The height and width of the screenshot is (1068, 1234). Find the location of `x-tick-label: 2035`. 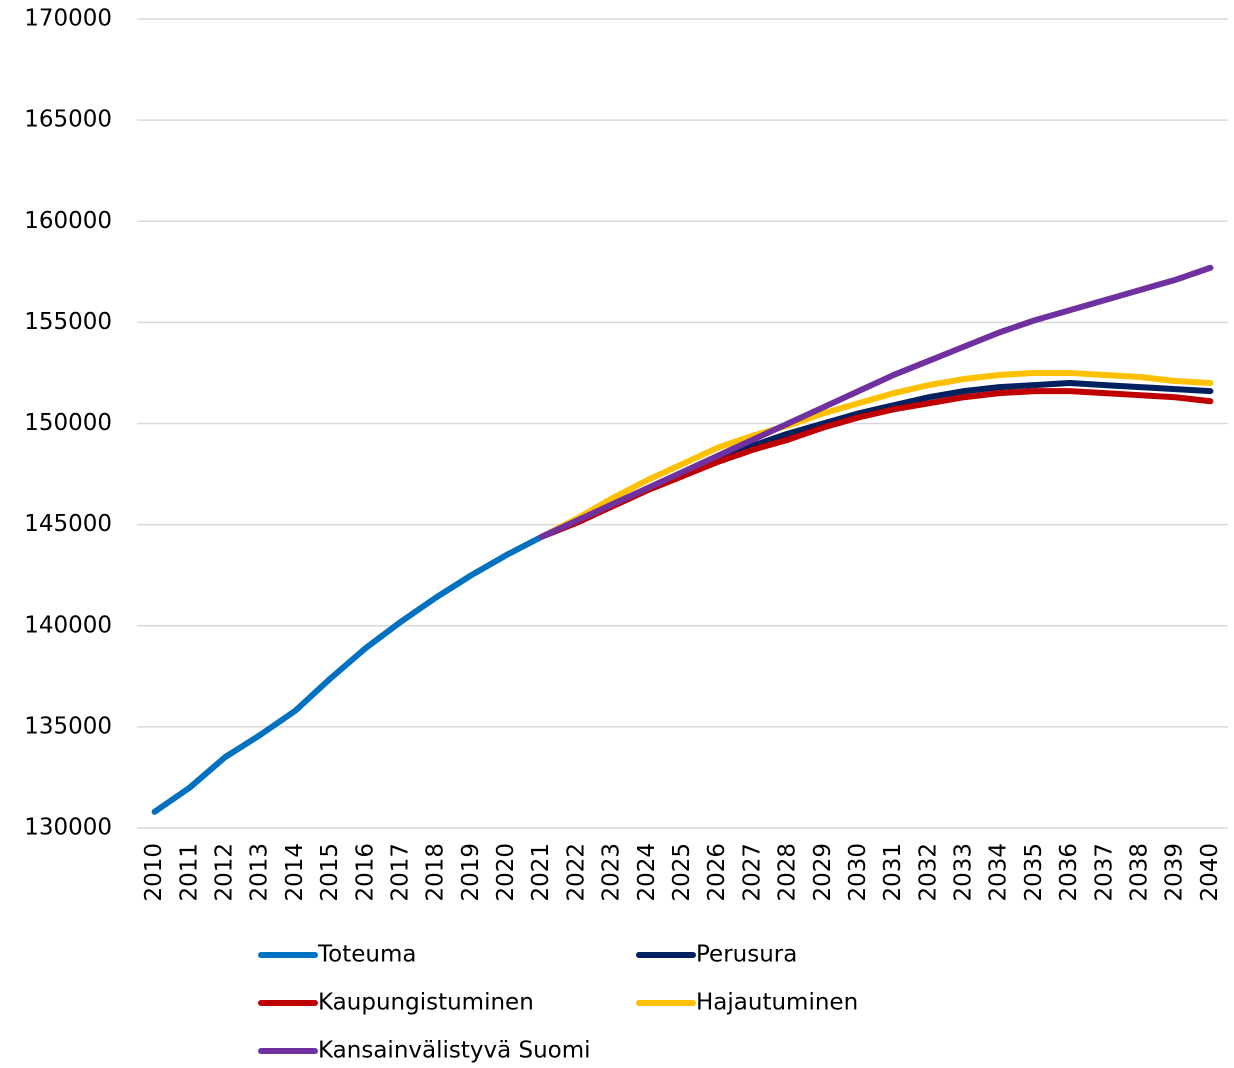

x-tick-label: 2035 is located at coordinates (1034, 872).